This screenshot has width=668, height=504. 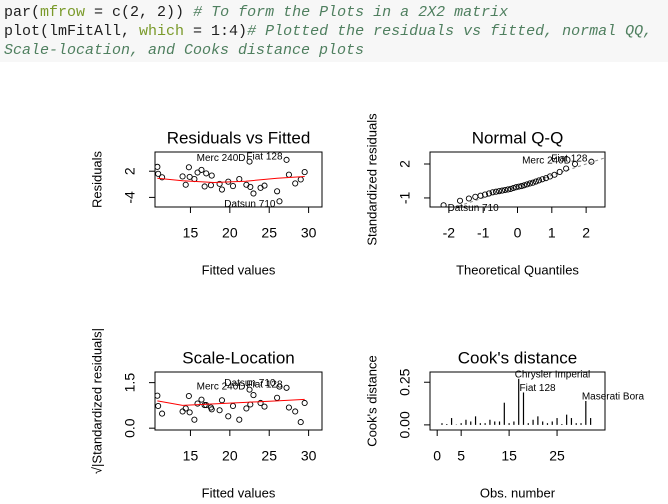 I want to click on code-token: = c(2, 2)), so click(x=135, y=12).